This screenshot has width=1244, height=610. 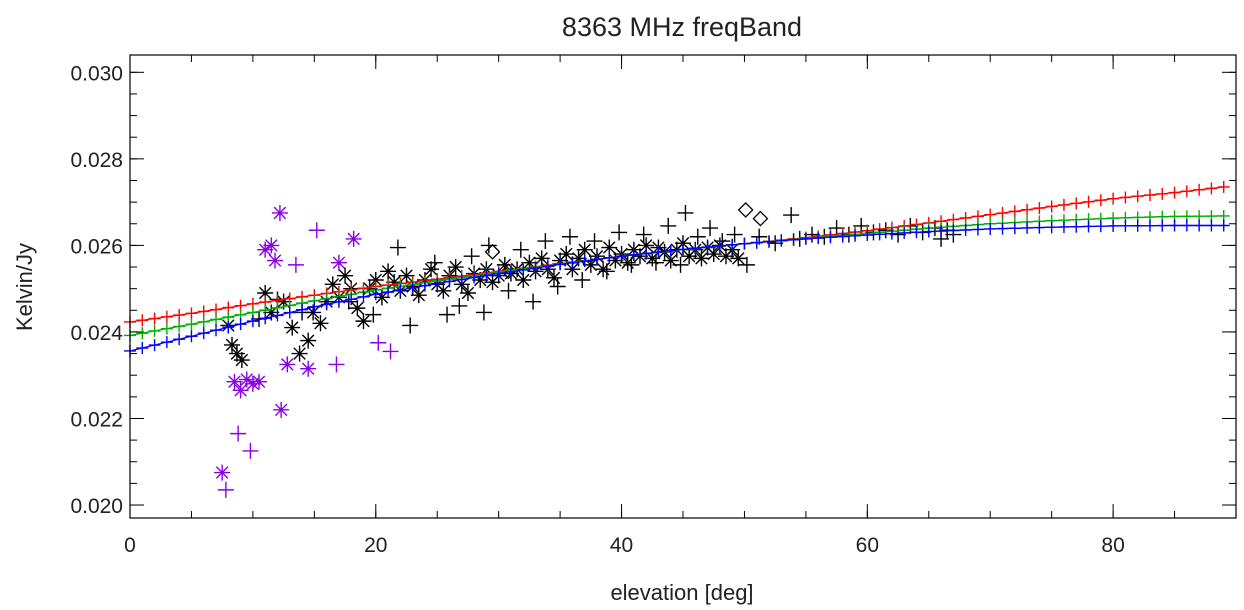 I want to click on chart-title: 8363 MHz freqBand, so click(x=682, y=27).